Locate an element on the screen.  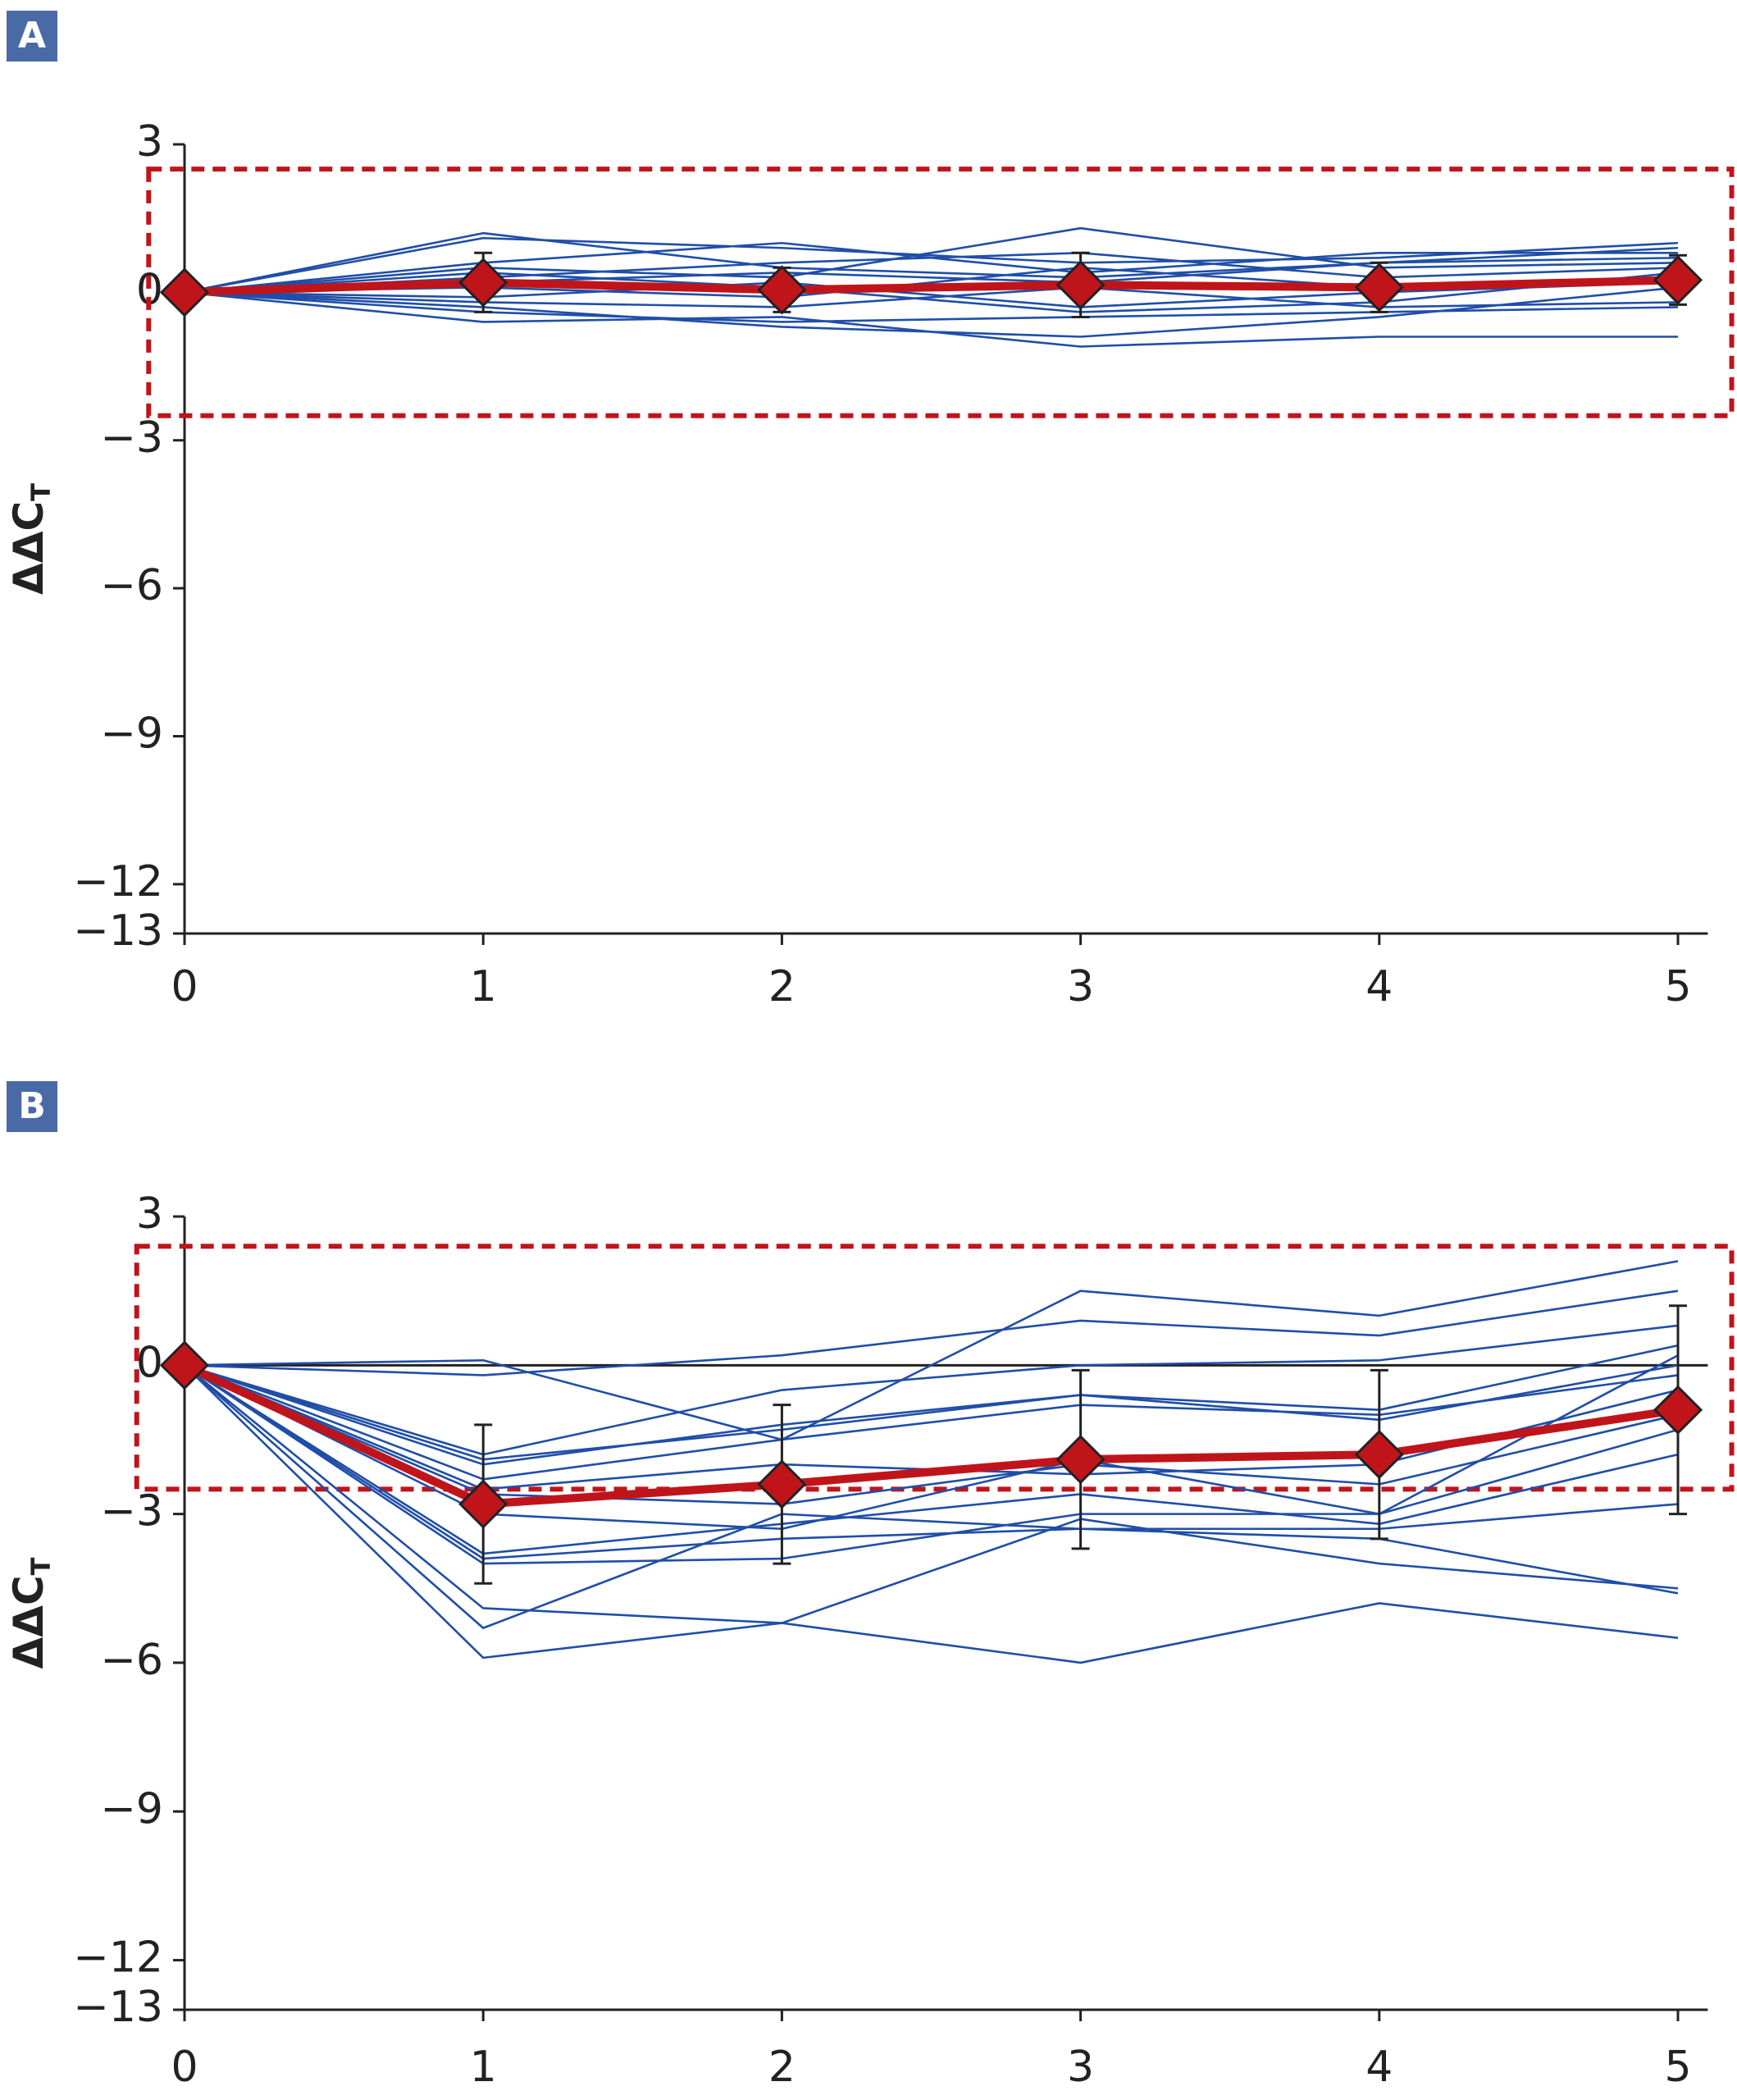
panel-label: A is located at coordinates (32, 36).